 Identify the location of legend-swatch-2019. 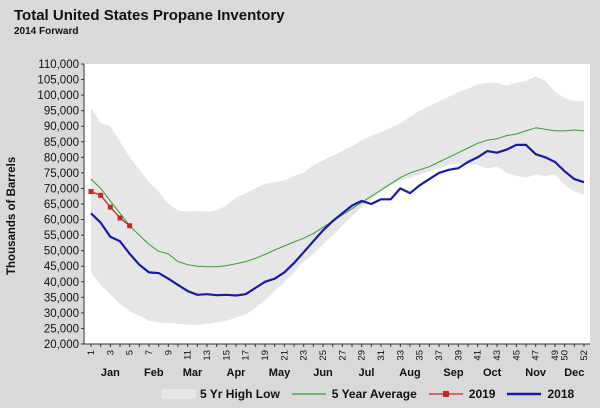
(445, 394).